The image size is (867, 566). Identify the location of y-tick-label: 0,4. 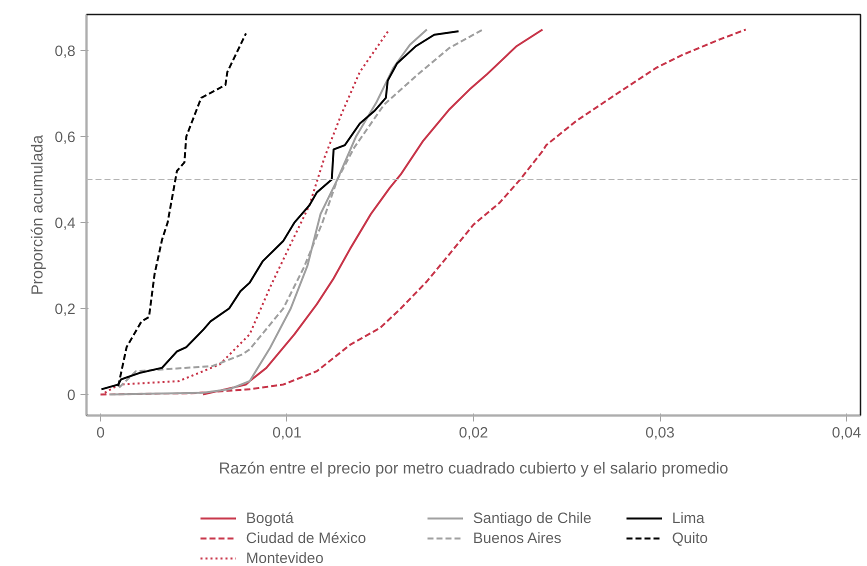
(65, 223).